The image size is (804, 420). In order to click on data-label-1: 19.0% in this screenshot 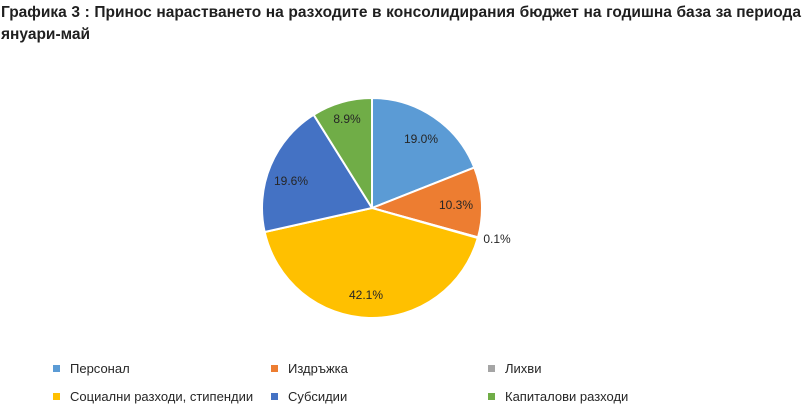, I will do `click(421, 139)`.